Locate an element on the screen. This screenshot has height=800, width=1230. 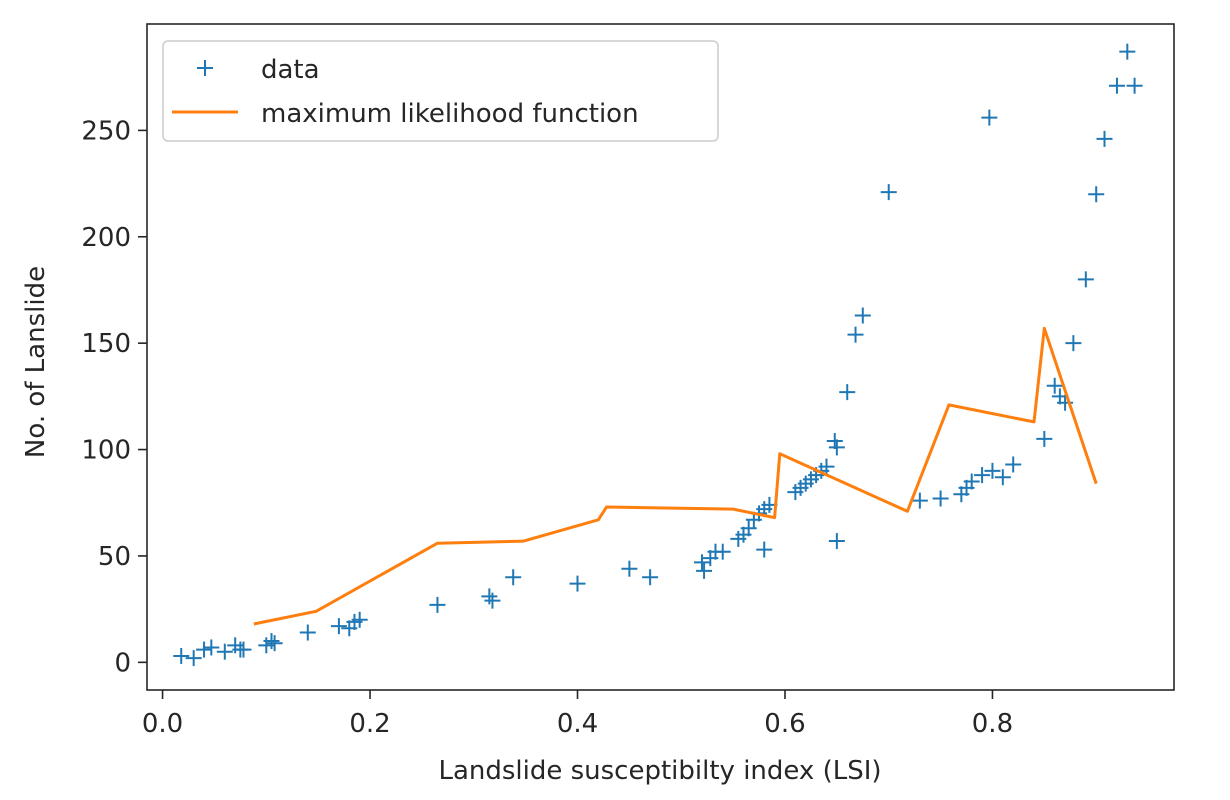
legend: data maximum likelihood function is located at coordinates (440, 91).